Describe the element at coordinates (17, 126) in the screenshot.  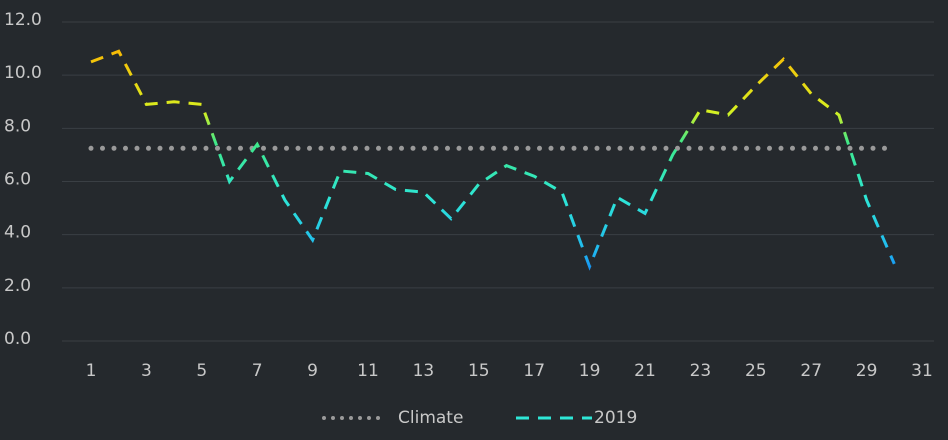
I see `y-tick-label: 8.0` at that location.